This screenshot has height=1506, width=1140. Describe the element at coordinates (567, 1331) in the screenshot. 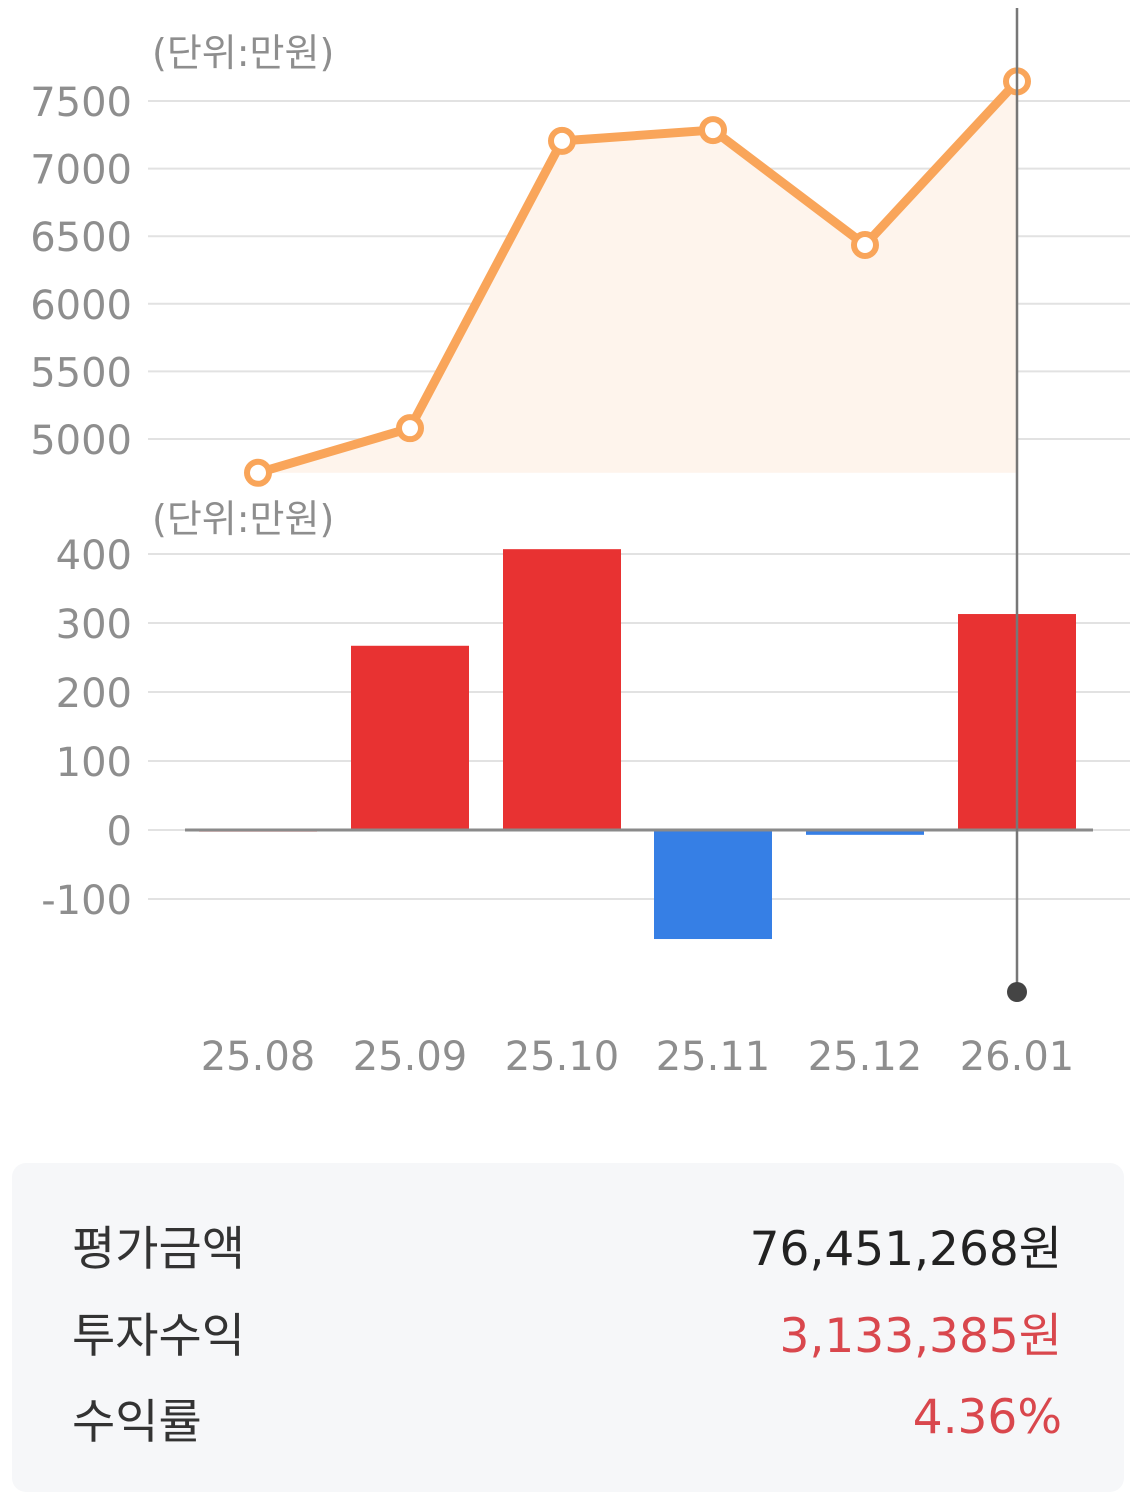

I see `summary-row-profit: 투자수익 3,133,385원` at that location.